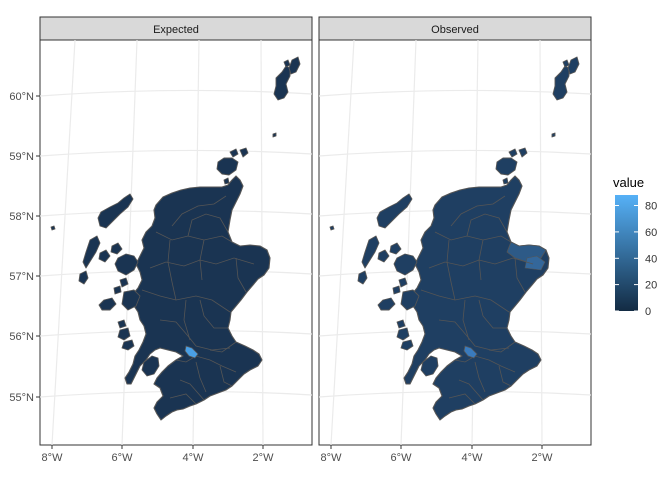 Image resolution: width=672 pixels, height=480 pixels. What do you see at coordinates (535, 263) in the screenshot?
I see `northeast-region` at bounding box center [535, 263].